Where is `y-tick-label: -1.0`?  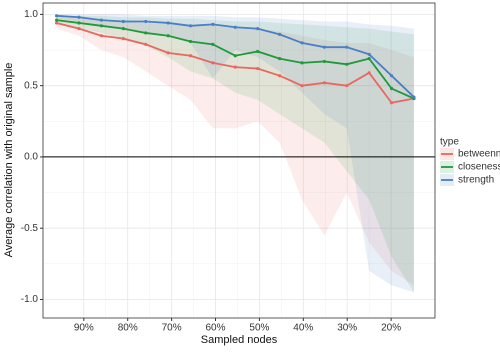 y-tick-label: -1.0 is located at coordinates (30, 299).